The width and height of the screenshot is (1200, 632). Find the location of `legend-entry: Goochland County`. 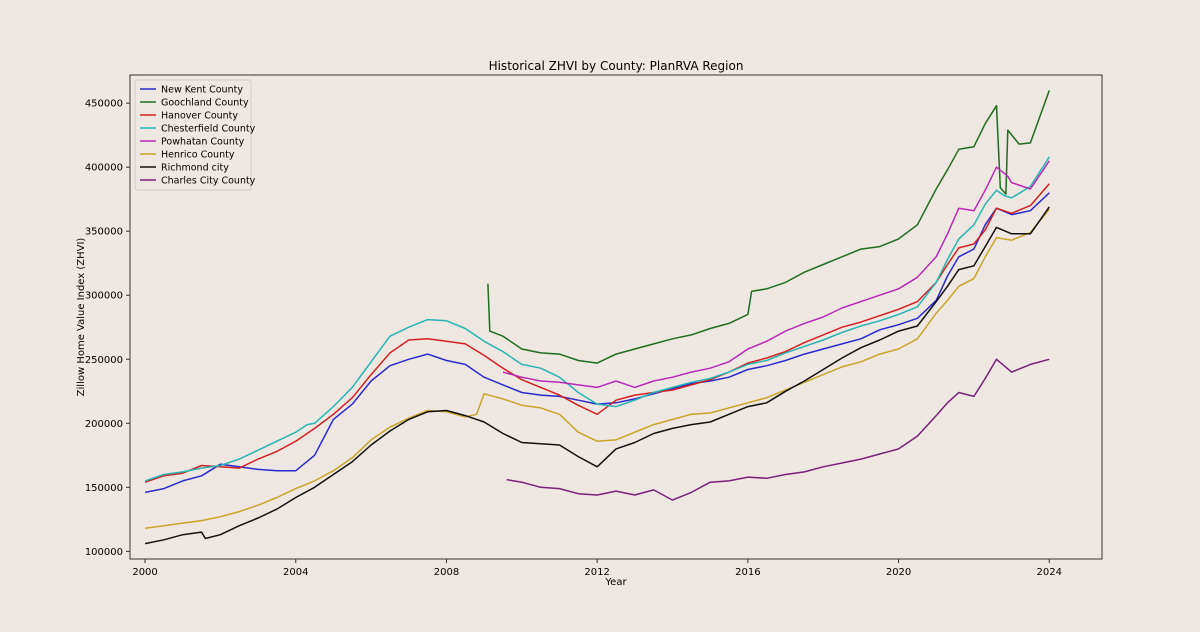

legend-entry: Goochland County is located at coordinates (205, 103).